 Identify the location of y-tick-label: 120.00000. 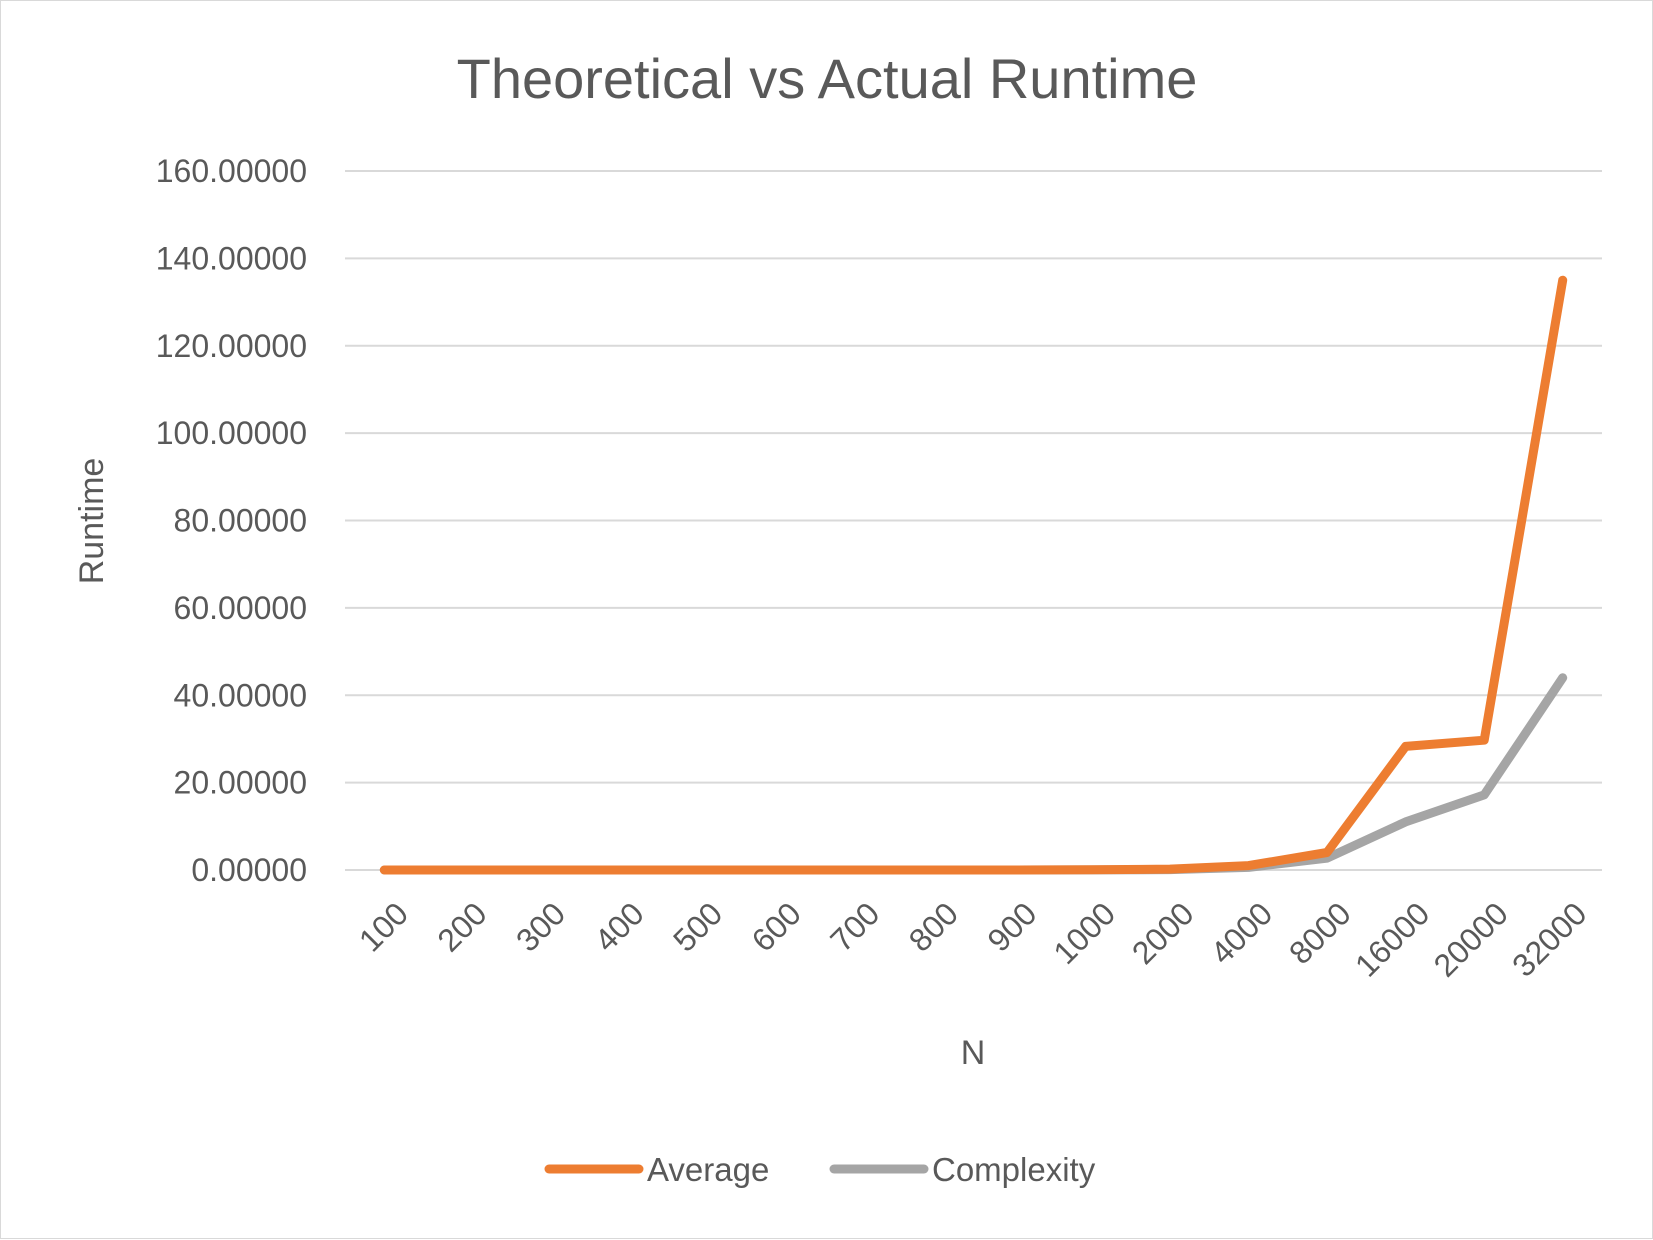
(231, 346).